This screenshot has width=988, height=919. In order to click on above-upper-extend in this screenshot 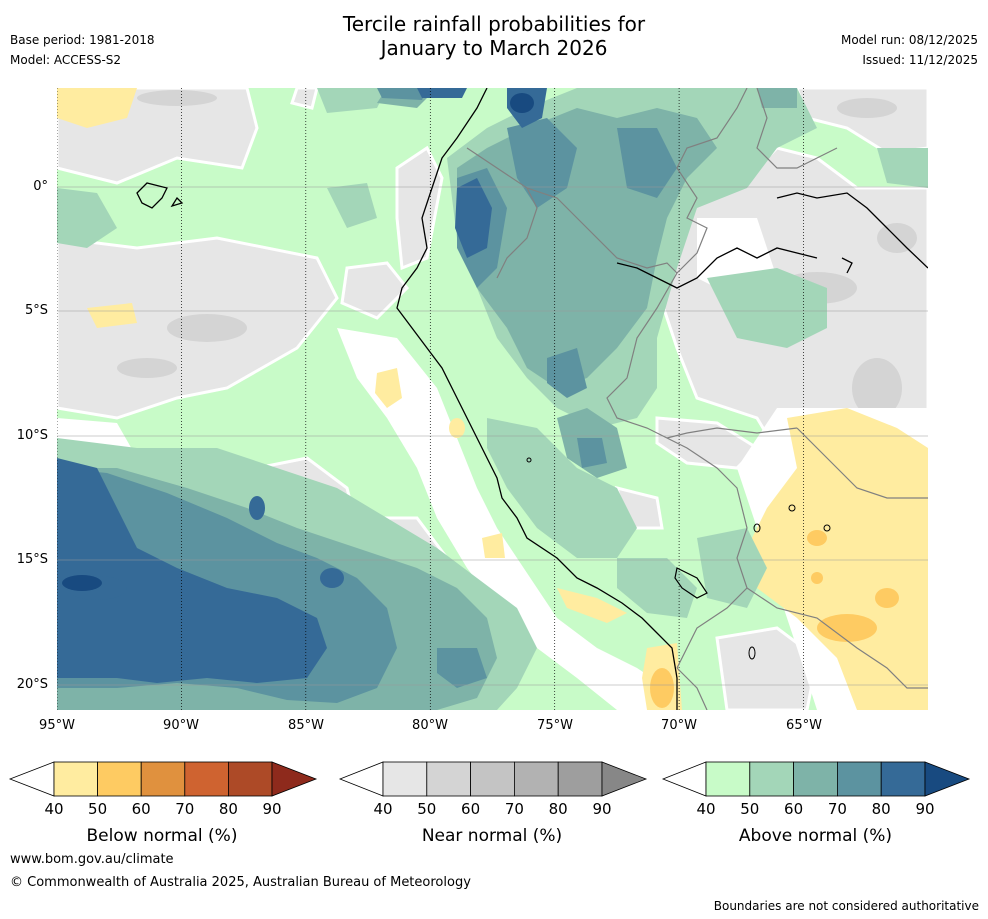, I will do `click(947, 779)`.